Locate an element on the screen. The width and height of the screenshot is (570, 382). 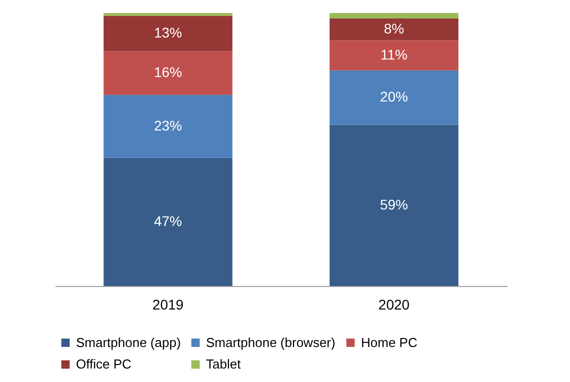
data-label: 47% is located at coordinates (168, 220).